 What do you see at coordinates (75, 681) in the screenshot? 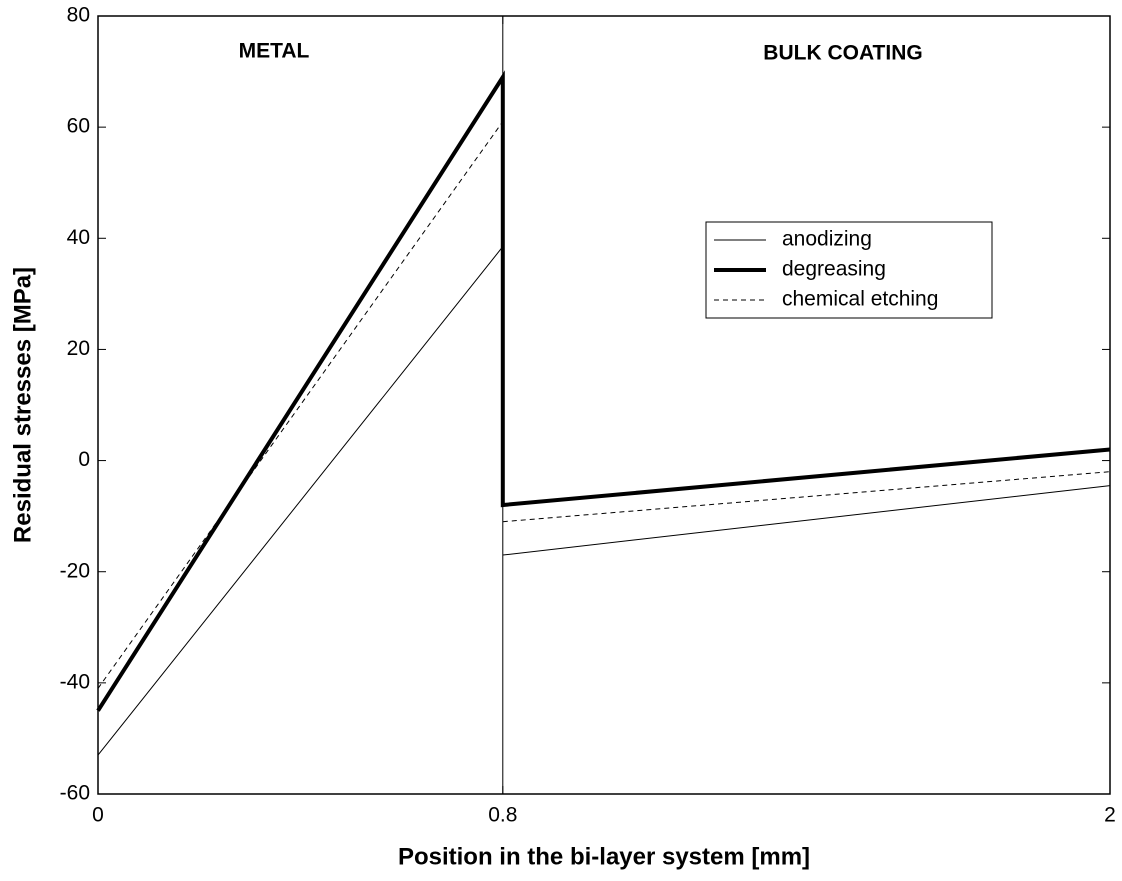
I see `y-tick-label: -40` at bounding box center [75, 681].